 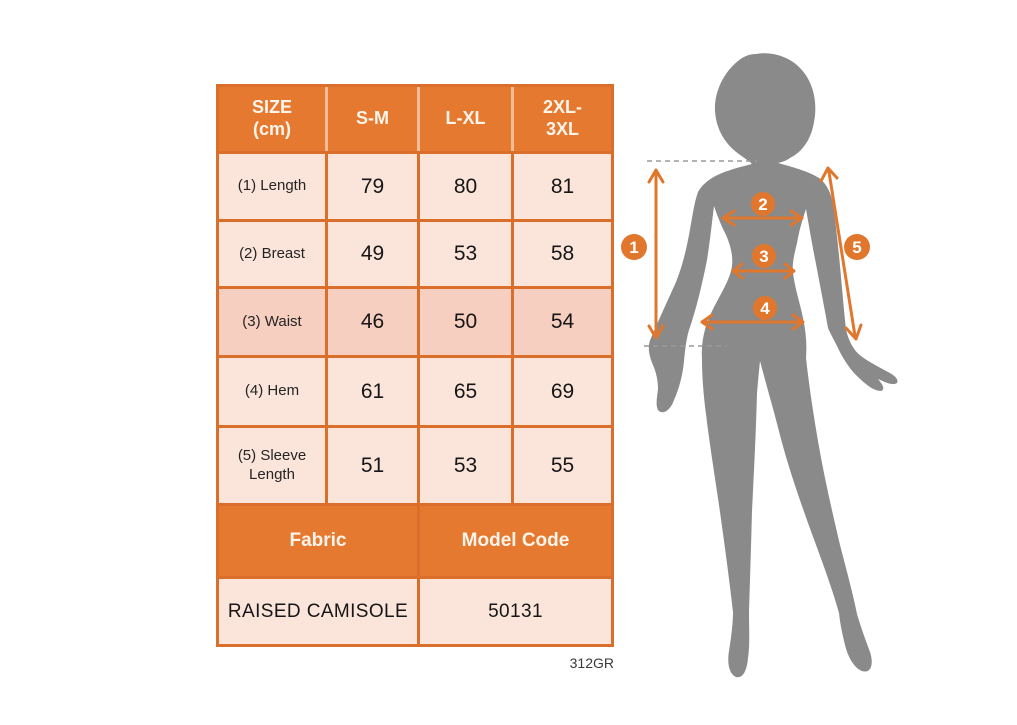 I want to click on col-header-size: SIZE (cm), so click(x=272, y=119).